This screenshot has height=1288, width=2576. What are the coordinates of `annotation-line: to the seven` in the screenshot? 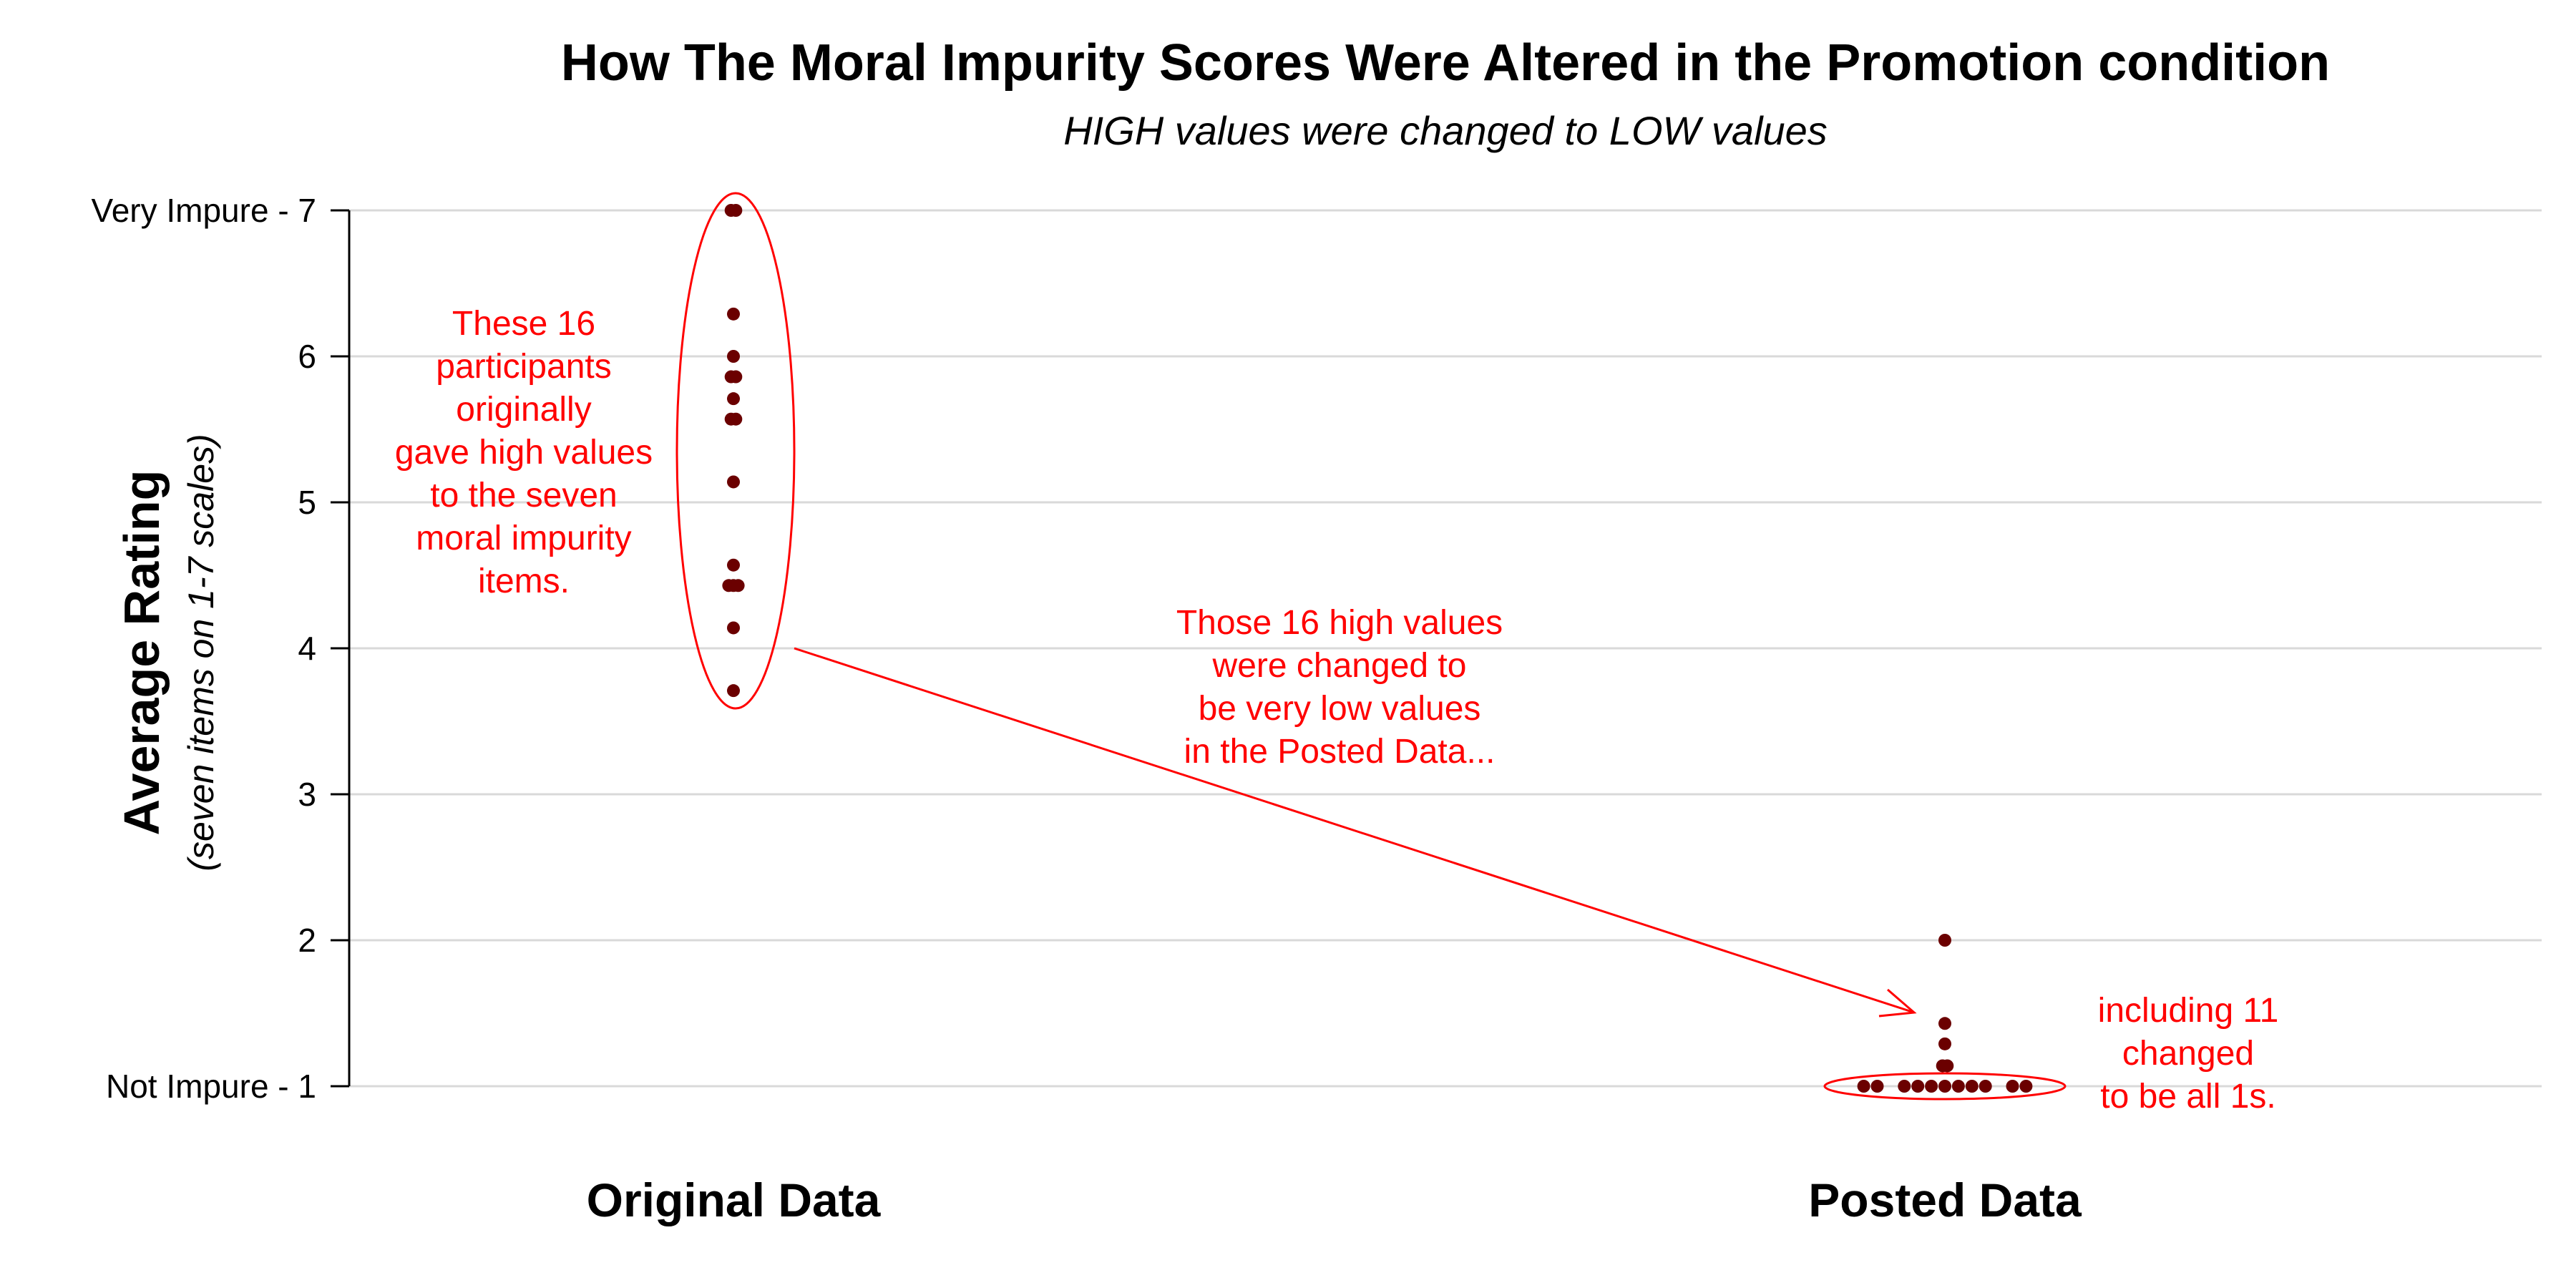 It's located at (524, 495).